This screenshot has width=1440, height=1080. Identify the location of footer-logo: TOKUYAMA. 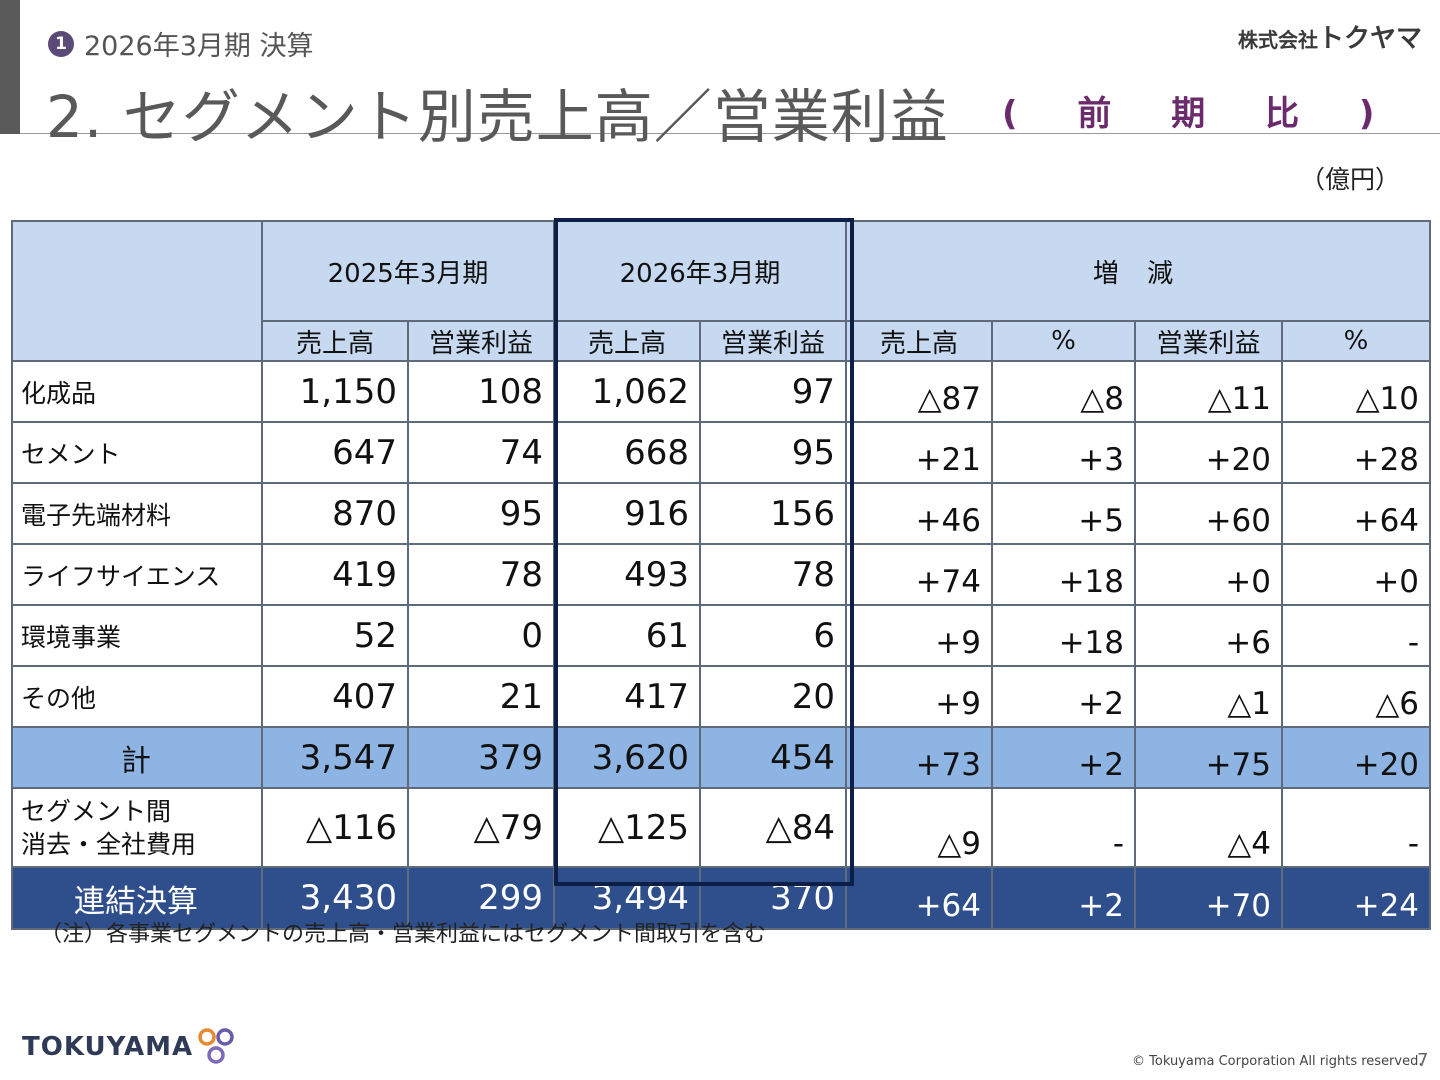
(128, 1047).